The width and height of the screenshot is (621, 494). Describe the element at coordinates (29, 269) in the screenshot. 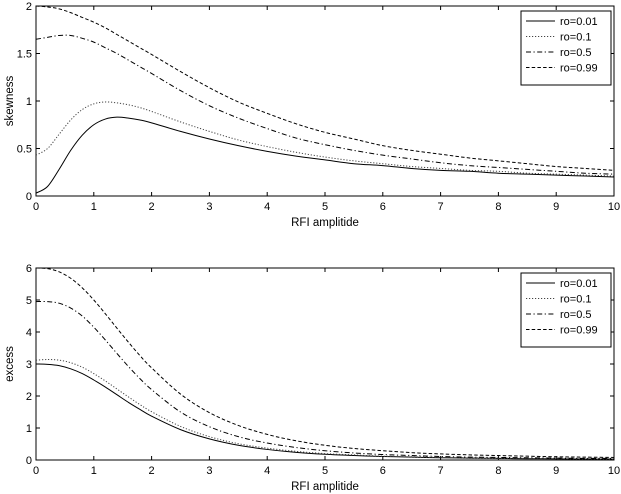

I see `y-tick-label: 6` at that location.